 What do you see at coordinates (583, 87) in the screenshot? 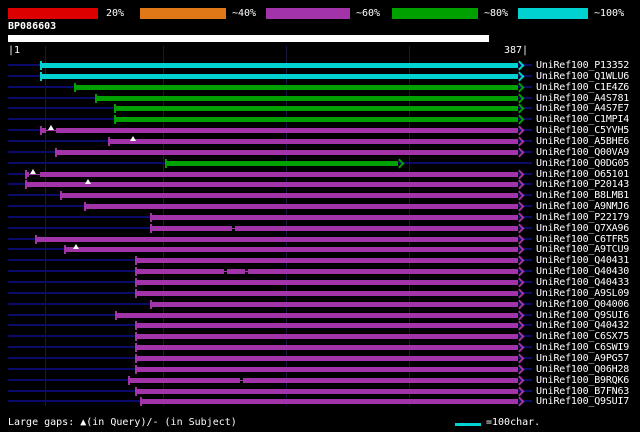
I see `hit-label: UniRef100_C1E4Z6` at bounding box center [583, 87].